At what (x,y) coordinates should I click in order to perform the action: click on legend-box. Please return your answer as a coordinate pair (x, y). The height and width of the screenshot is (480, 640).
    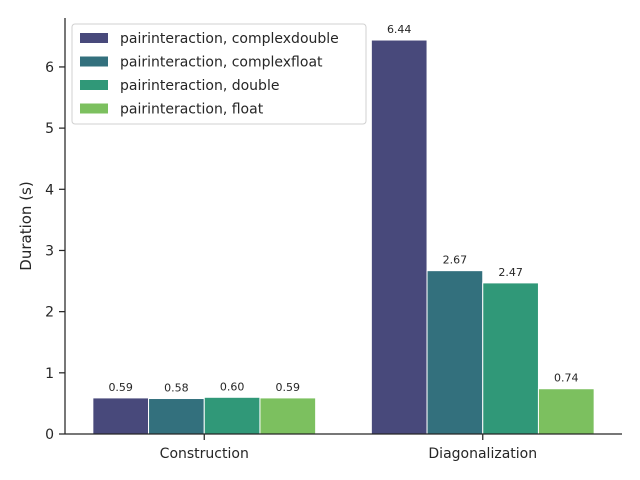
    Looking at the image, I should click on (219, 74).